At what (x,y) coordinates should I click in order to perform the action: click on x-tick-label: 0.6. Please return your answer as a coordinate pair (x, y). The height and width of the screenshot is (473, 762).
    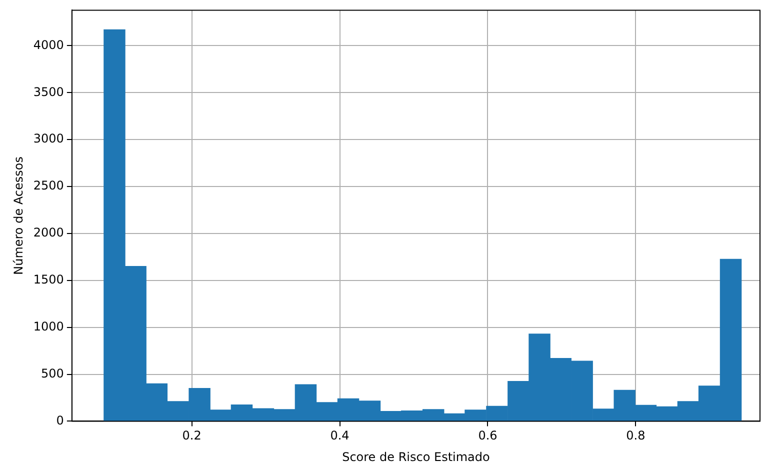
    Looking at the image, I should click on (488, 435).